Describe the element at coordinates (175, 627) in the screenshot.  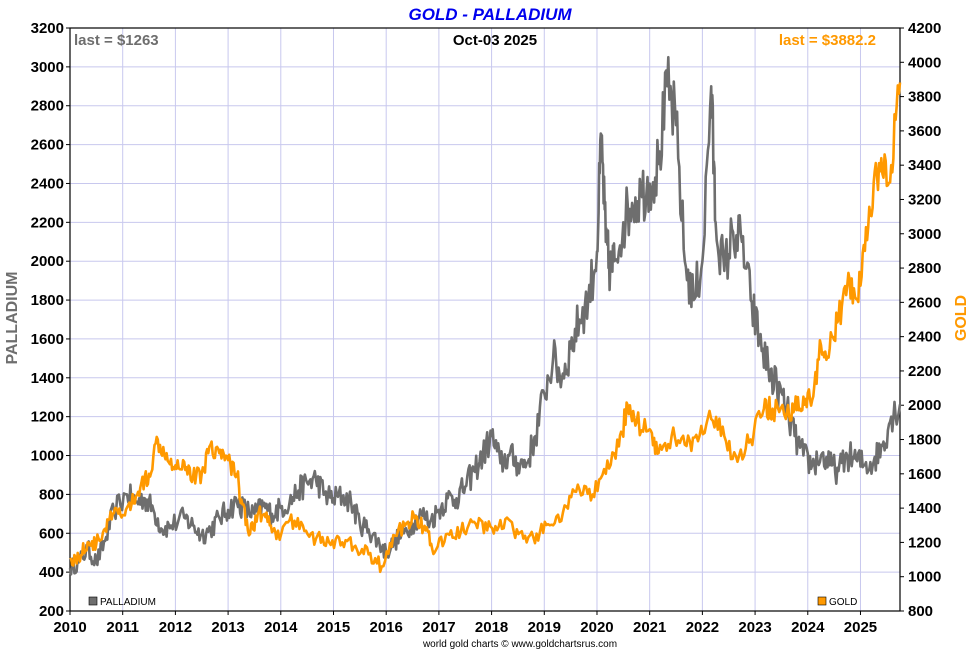
I see `x-tick-label: 2012` at that location.